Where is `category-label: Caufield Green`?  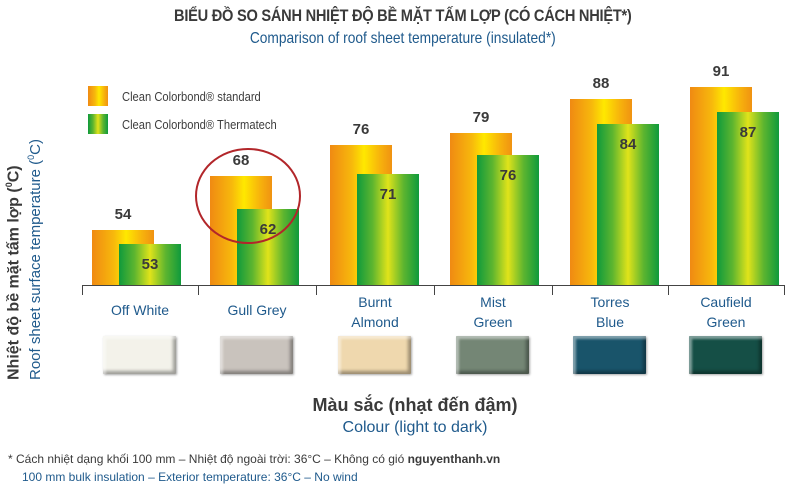 category-label: Caufield Green is located at coordinates (726, 312).